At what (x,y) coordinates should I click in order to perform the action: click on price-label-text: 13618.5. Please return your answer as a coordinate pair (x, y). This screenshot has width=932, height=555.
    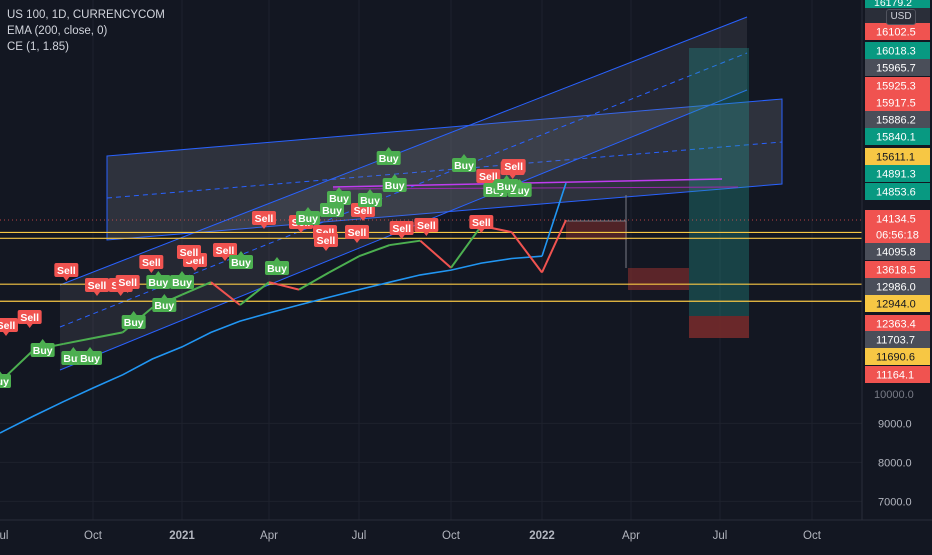
    Looking at the image, I should click on (896, 271).